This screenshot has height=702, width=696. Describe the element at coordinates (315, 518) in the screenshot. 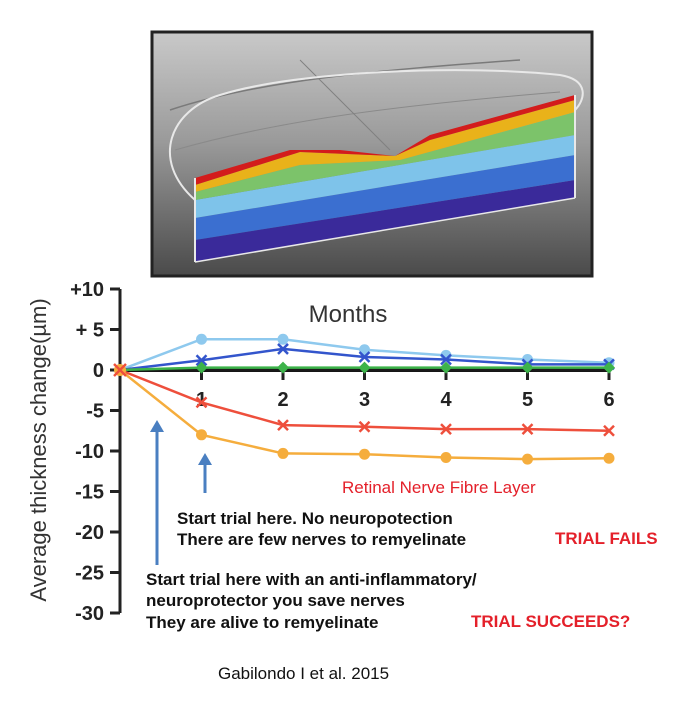

I see `late-start-line1: Start trial here. No neuropotection` at that location.